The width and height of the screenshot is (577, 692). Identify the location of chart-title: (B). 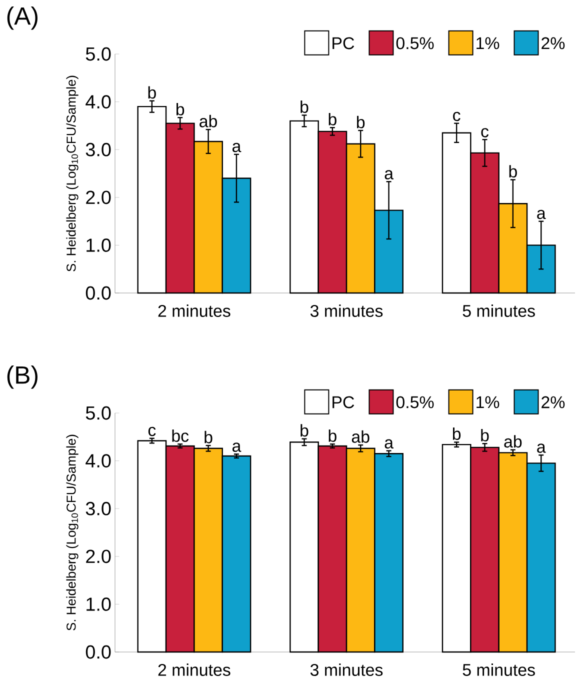
(22, 377).